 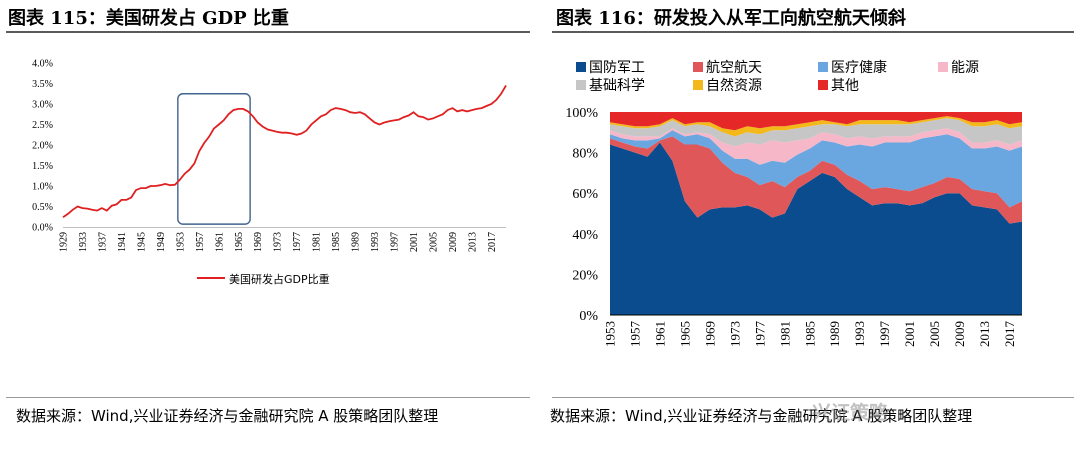 What do you see at coordinates (581, 113) in the screenshot?
I see `y-tick-label: 100%` at bounding box center [581, 113].